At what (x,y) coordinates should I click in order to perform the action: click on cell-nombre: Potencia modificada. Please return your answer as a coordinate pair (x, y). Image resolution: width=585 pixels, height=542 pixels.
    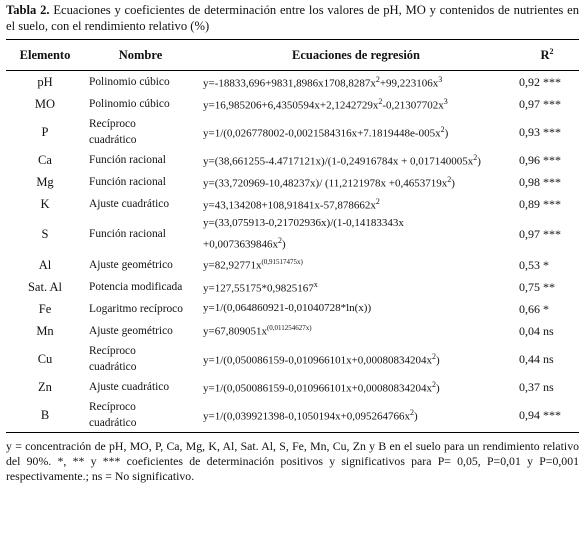
    Looking at the image, I should click on (140, 287).